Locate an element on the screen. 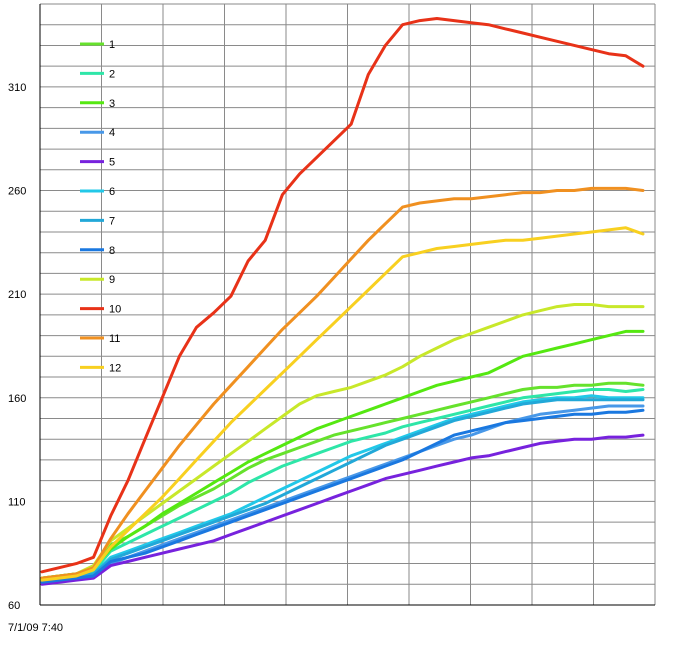 This screenshot has width=698, height=647. y-tick-label: 210 is located at coordinates (17, 295).